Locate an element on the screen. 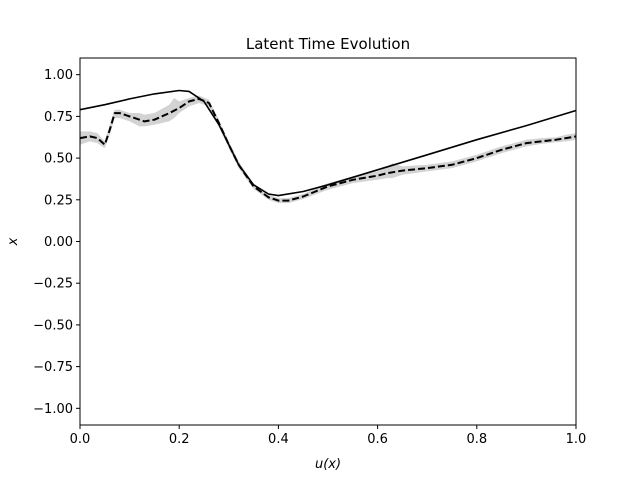 The height and width of the screenshot is (480, 640). x-tick-label: 0.2 is located at coordinates (179, 439).